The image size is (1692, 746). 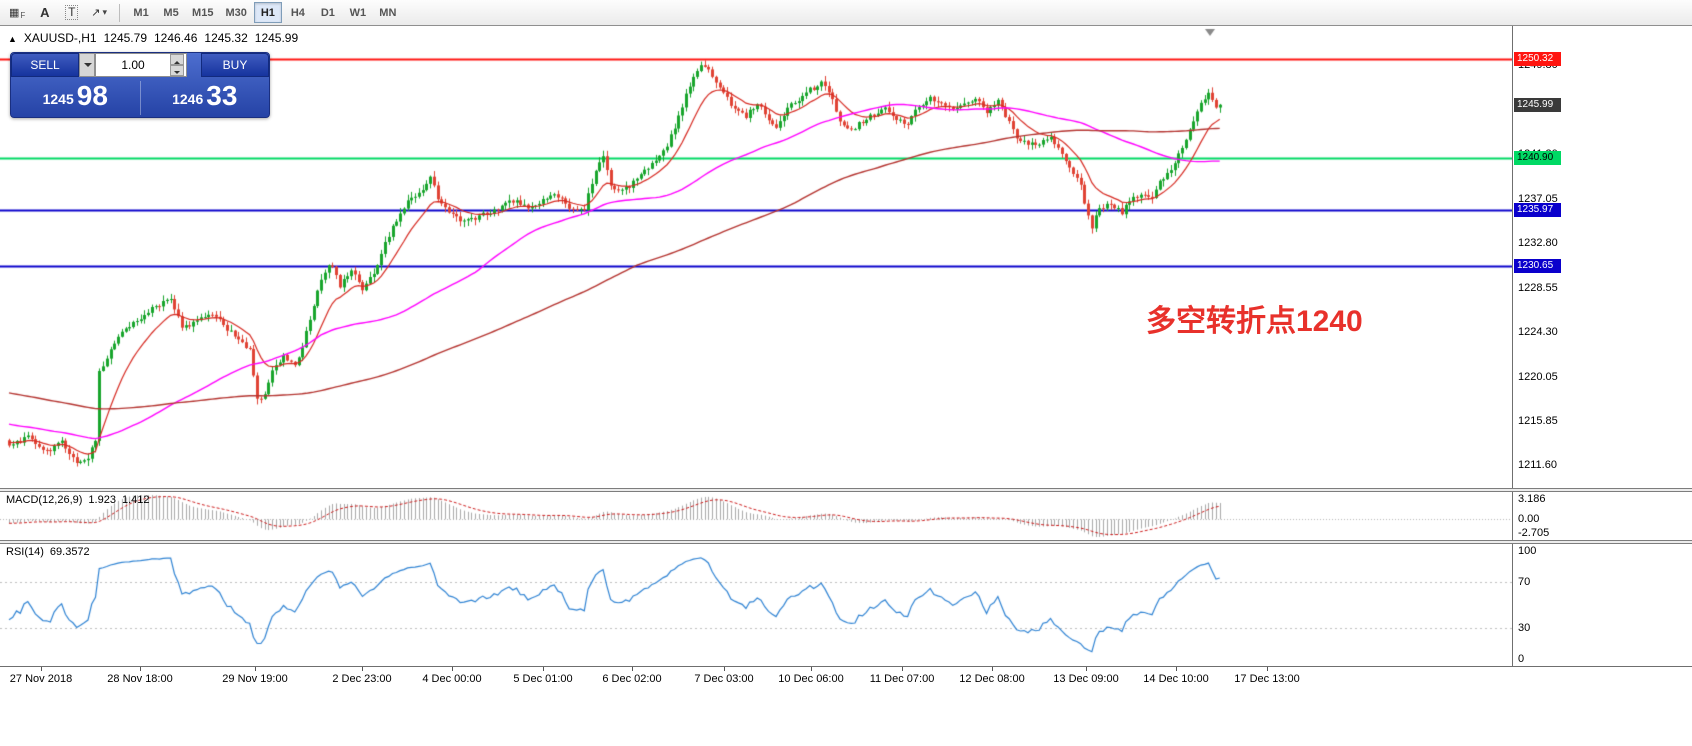 What do you see at coordinates (48, 552) in the screenshot?
I see `rsi-label: RSI(14) 69.3572` at bounding box center [48, 552].